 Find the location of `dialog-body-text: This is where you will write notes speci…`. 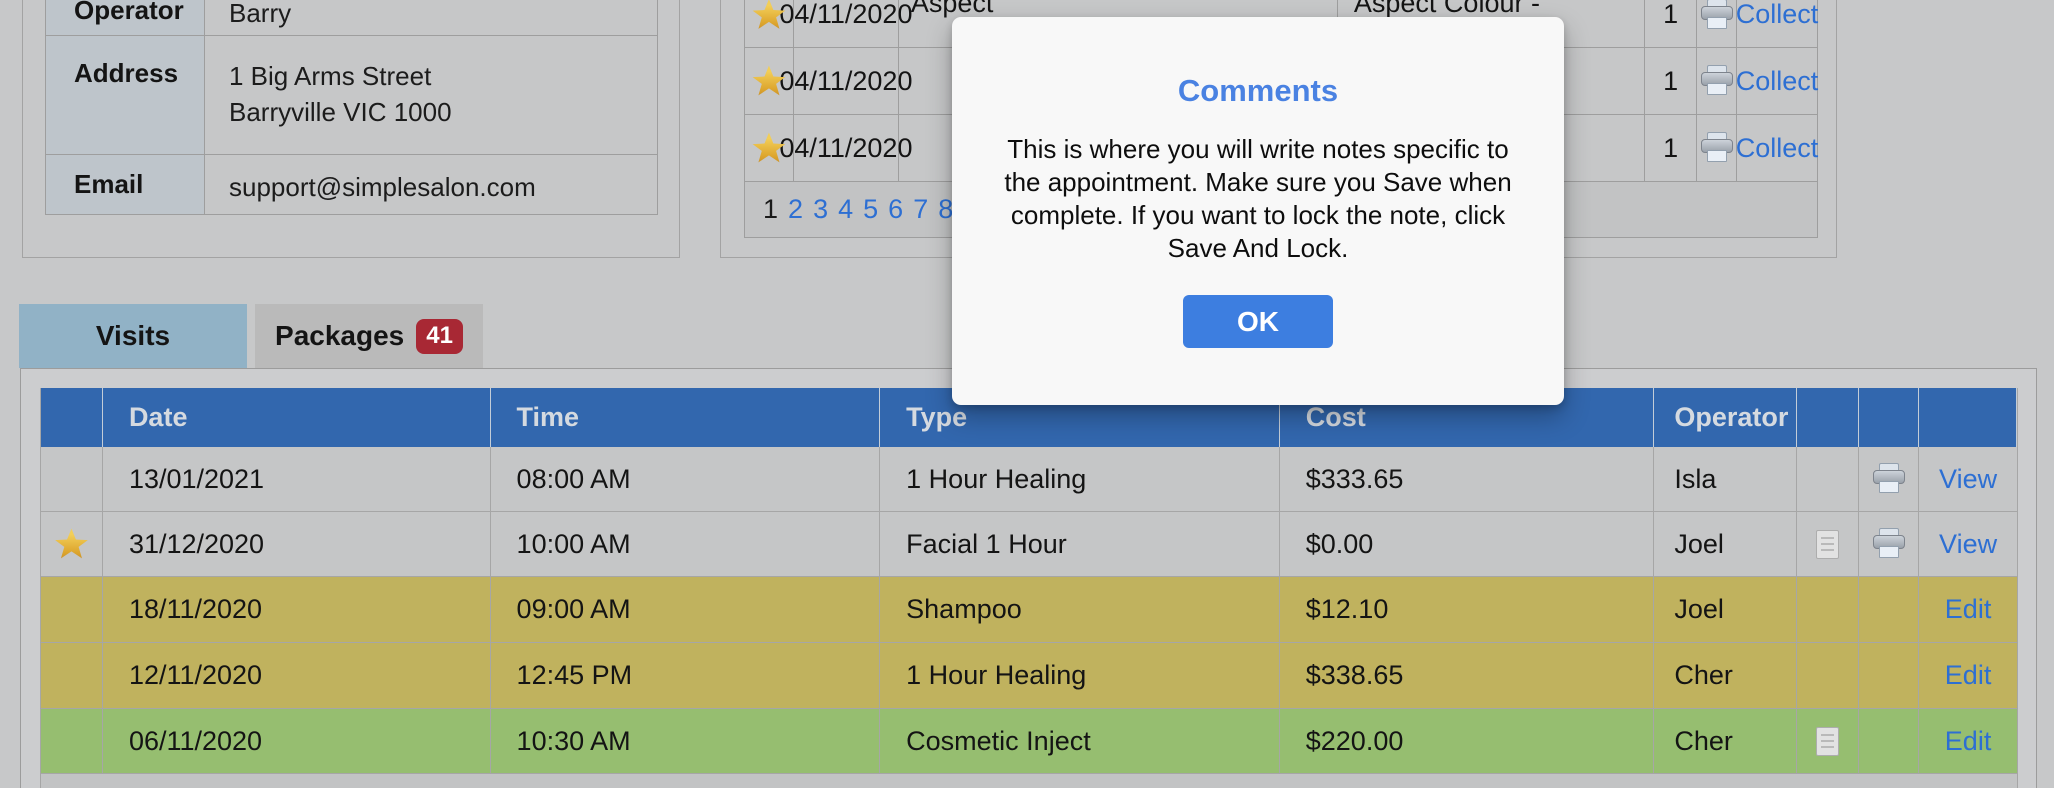

dialog-body-text: This is where you will write notes speci… is located at coordinates (1258, 198).